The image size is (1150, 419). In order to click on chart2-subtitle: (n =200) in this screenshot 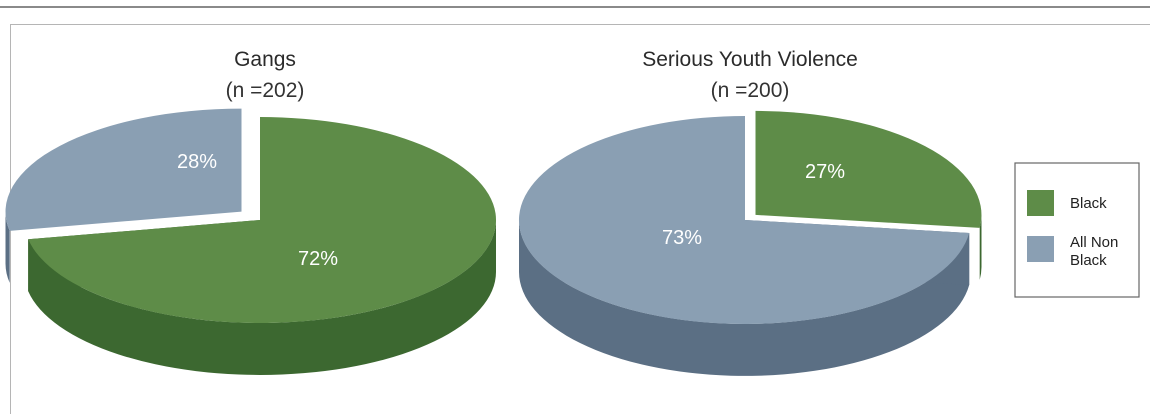, I will do `click(750, 90)`.